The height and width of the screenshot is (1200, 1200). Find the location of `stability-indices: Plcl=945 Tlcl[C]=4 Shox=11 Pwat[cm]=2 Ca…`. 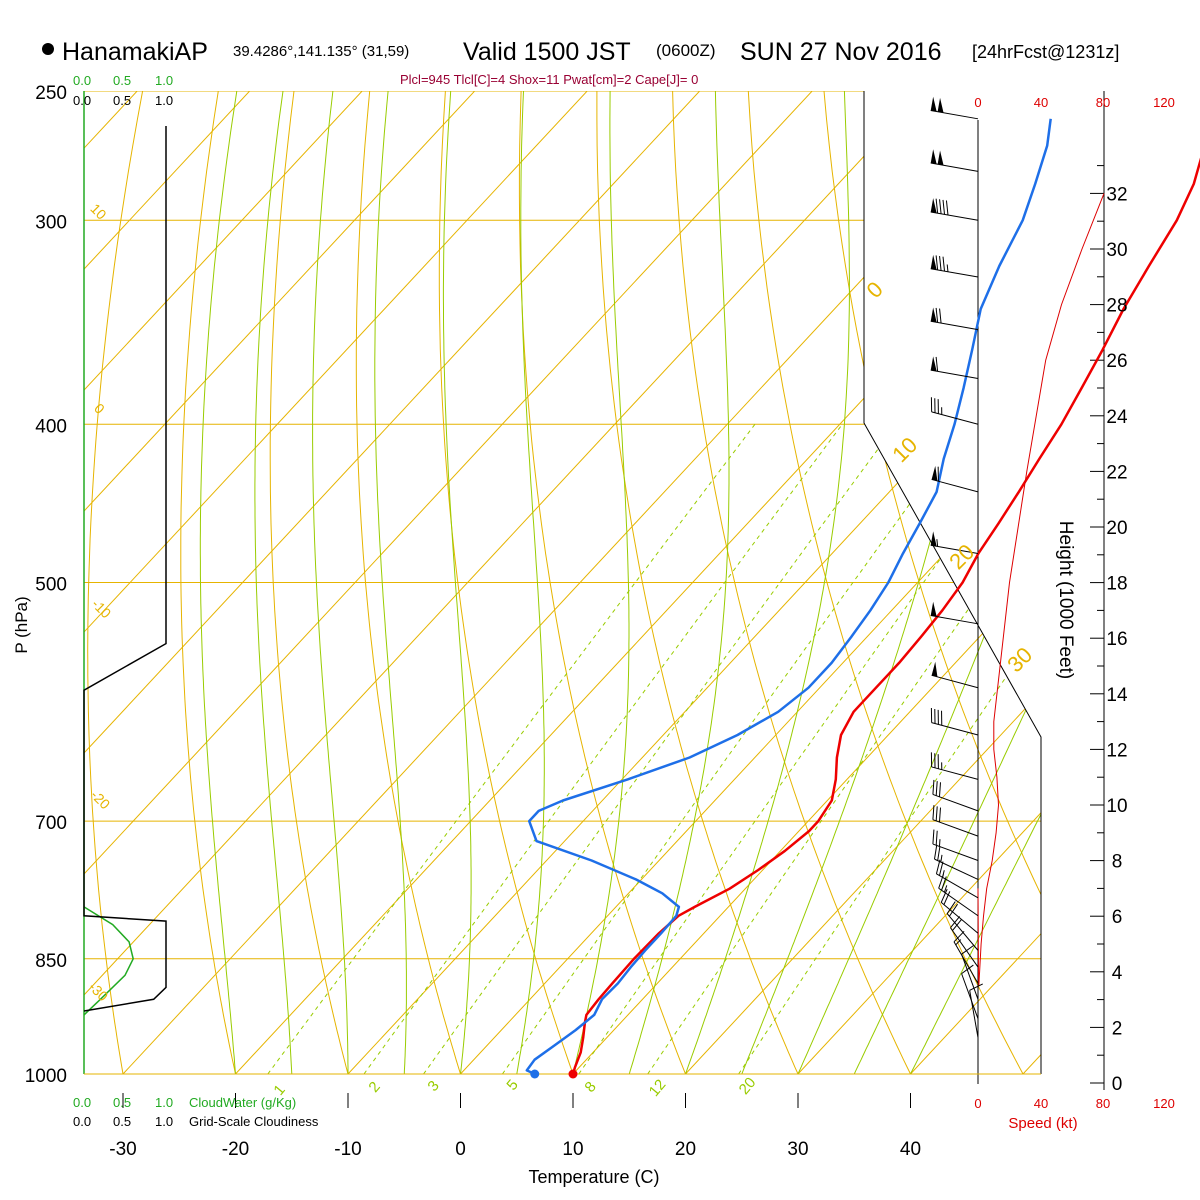

stability-indices: Plcl=945 Tlcl[C]=4 Shox=11 Pwat[cm]=2 Ca… is located at coordinates (549, 79).